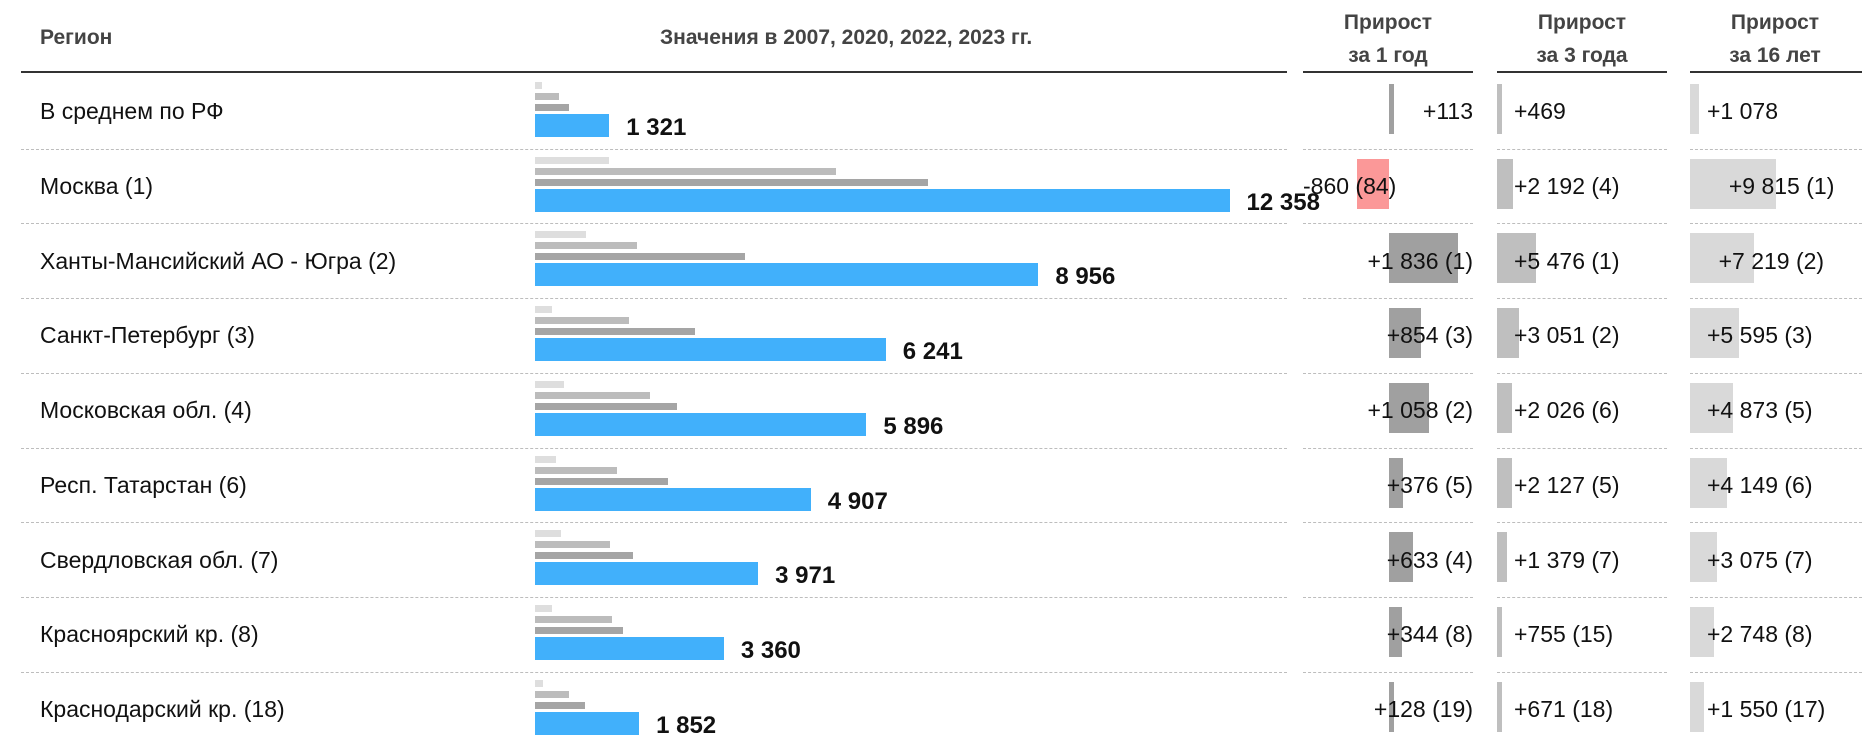  I want to click on value-label: 6 241, so click(932, 352).